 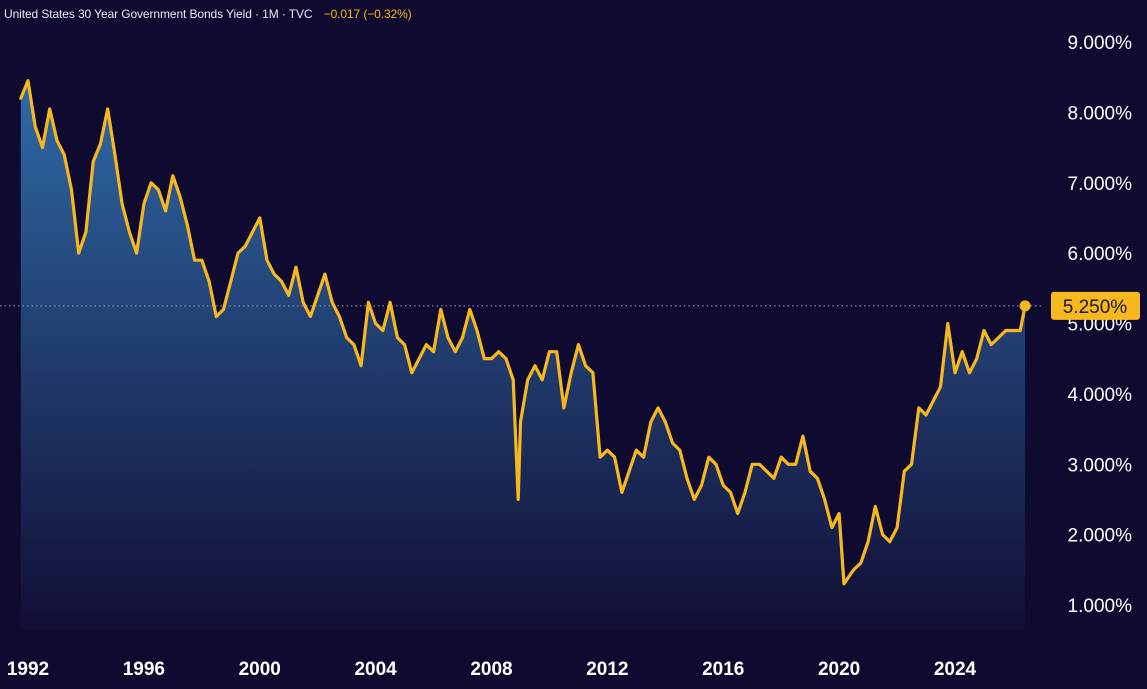 I want to click on y-tick-label: 8.000%, so click(x=1100, y=113).